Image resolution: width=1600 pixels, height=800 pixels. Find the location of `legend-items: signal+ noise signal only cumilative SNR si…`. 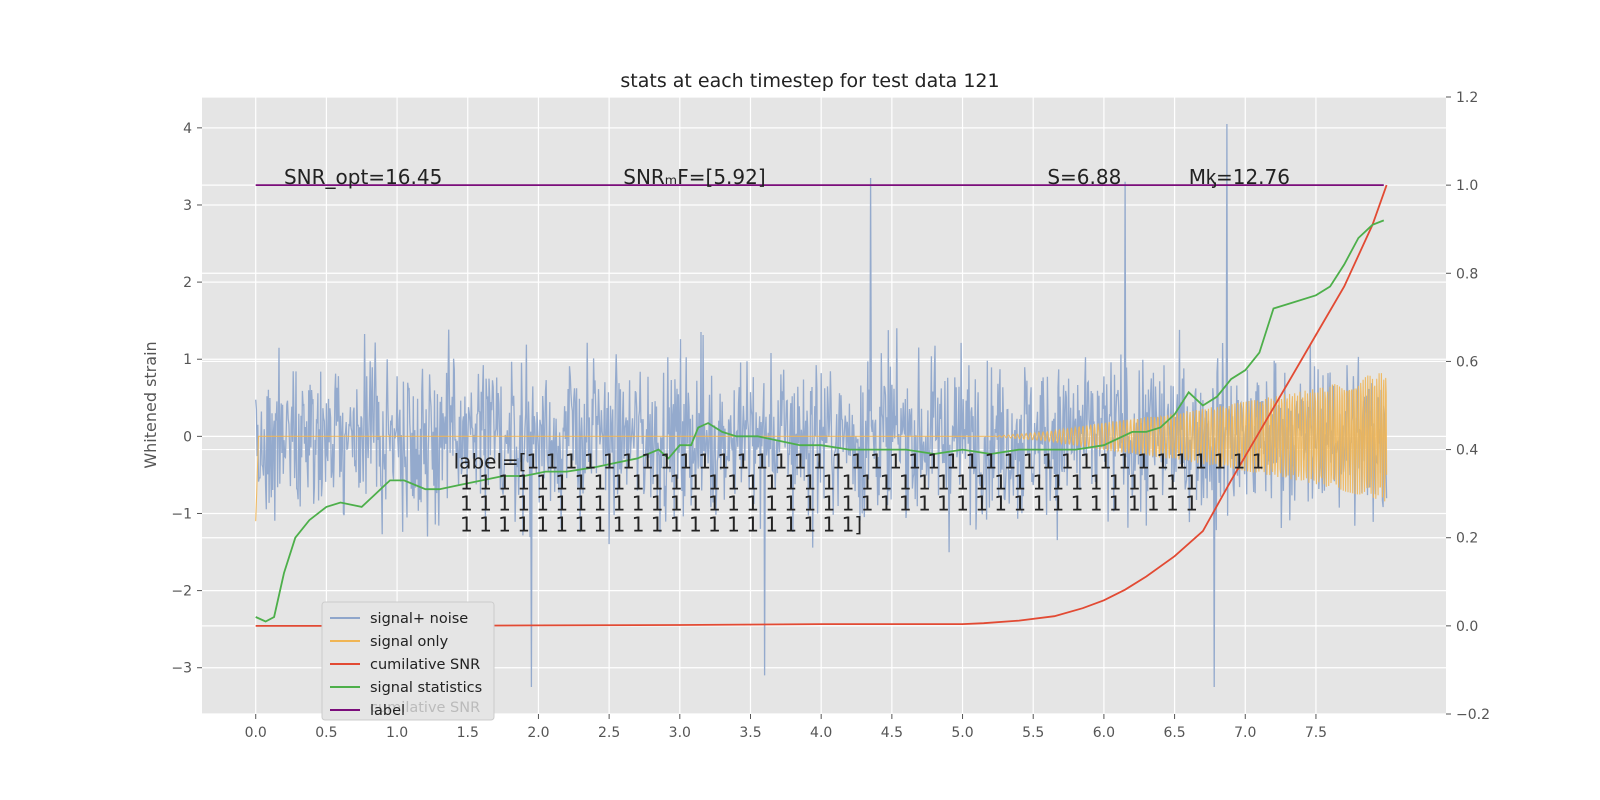

legend-items: signal+ noise signal only cumilative SNR si… is located at coordinates (406, 665).